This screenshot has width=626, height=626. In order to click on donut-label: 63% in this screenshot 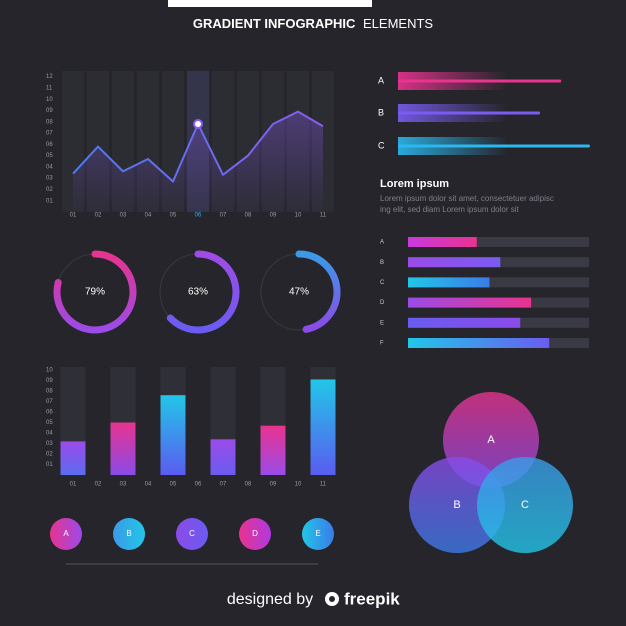, I will do `click(198, 292)`.